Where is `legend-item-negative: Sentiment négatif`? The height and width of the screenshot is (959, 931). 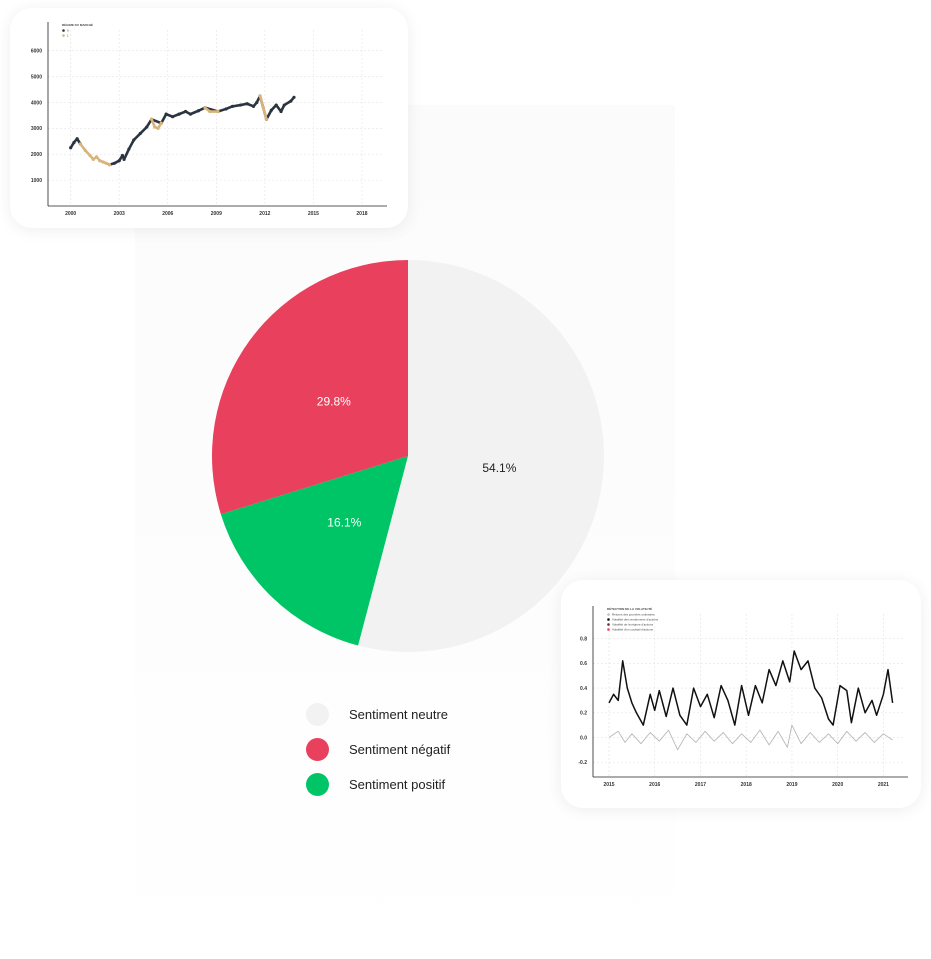 legend-item-negative: Sentiment négatif is located at coordinates (378, 749).